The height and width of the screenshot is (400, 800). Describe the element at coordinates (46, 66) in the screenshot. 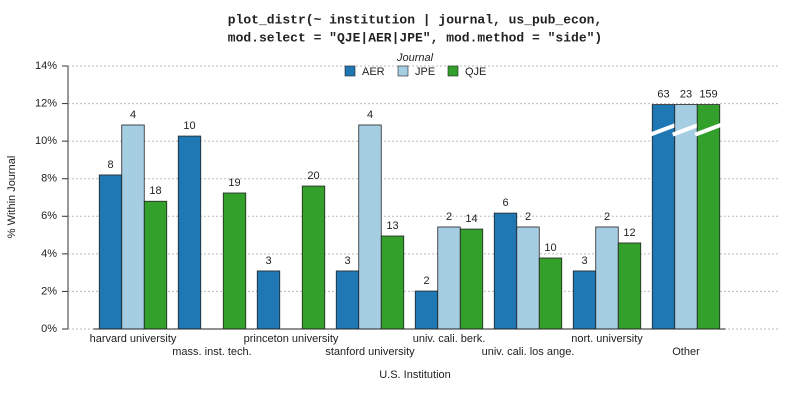

I see `y-tick-label: 14%` at that location.